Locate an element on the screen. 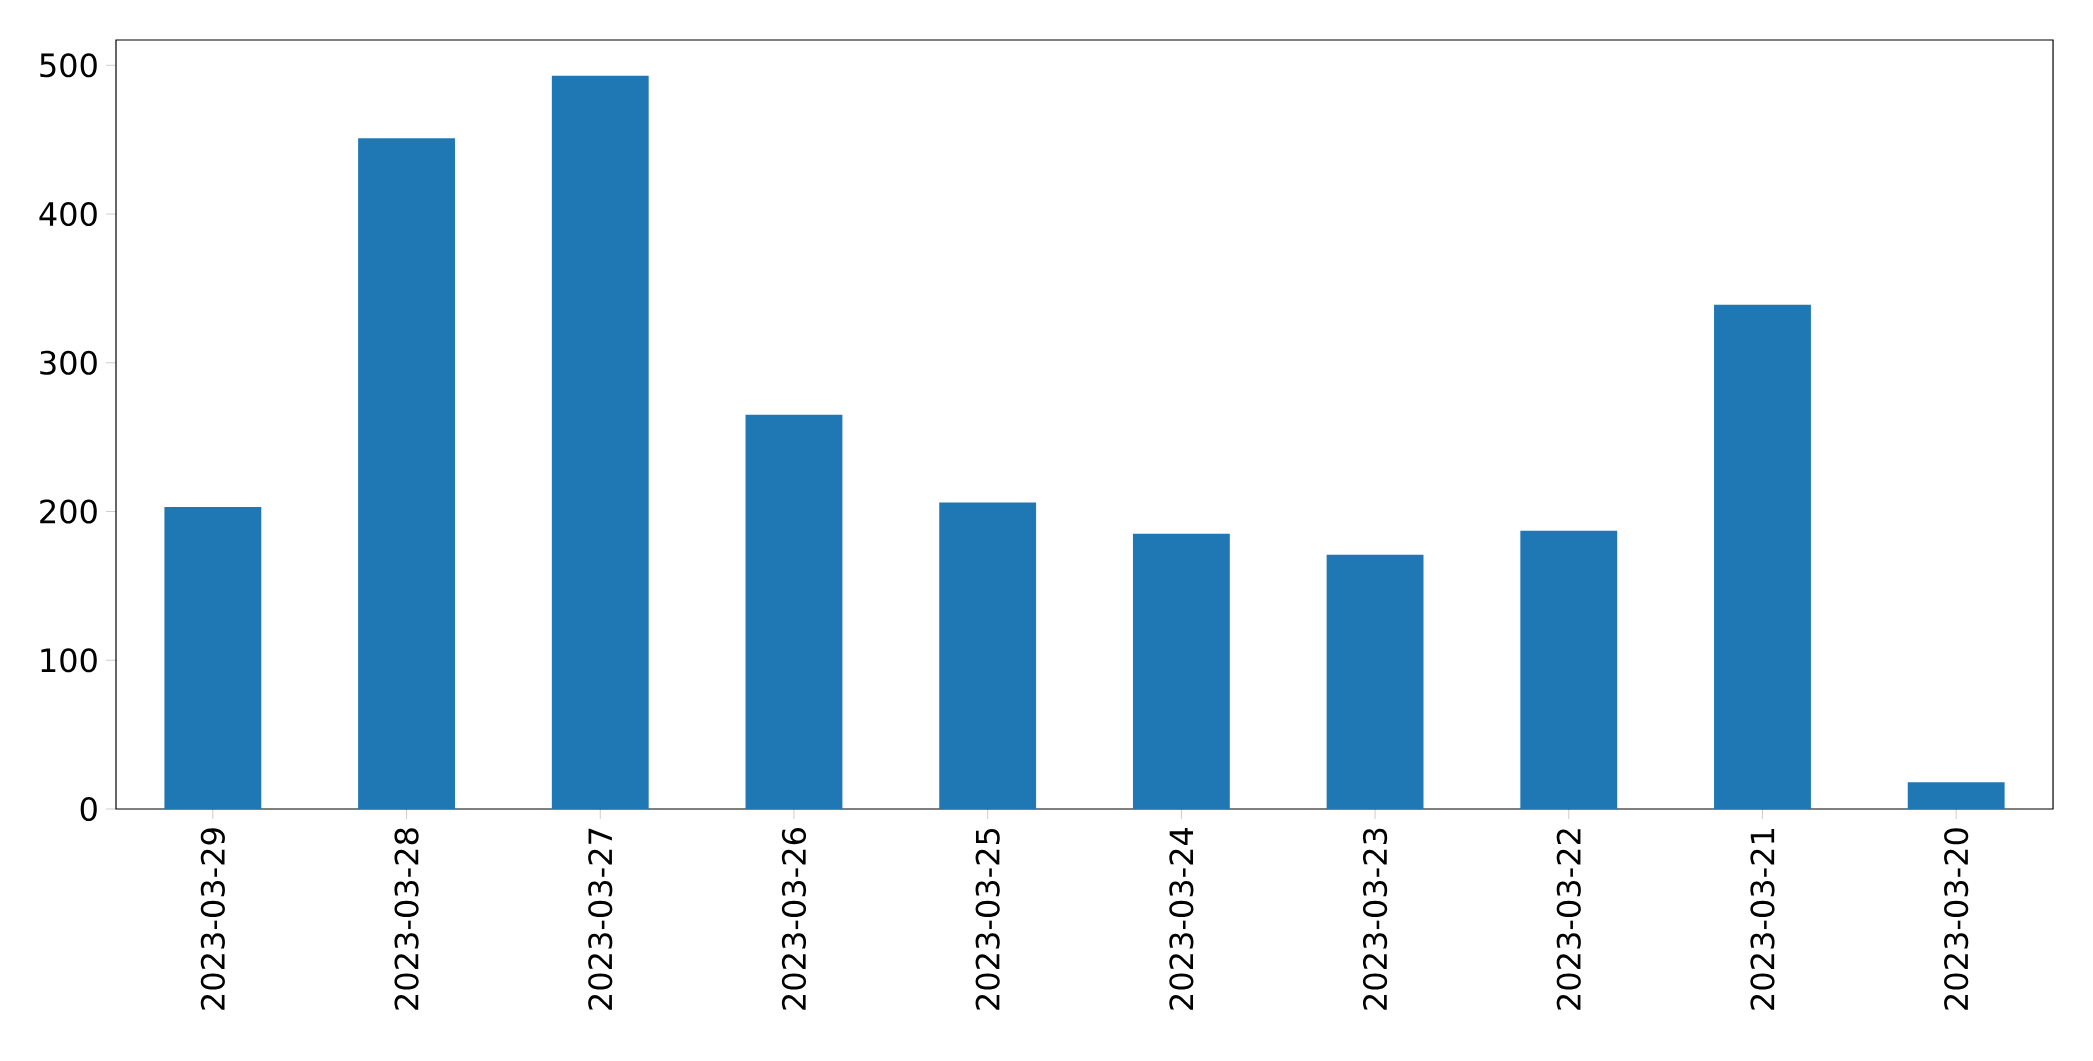 Image resolution: width=2093 pixels, height=1061 pixels. x-tick-label: 2023-03-26 is located at coordinates (794, 919).